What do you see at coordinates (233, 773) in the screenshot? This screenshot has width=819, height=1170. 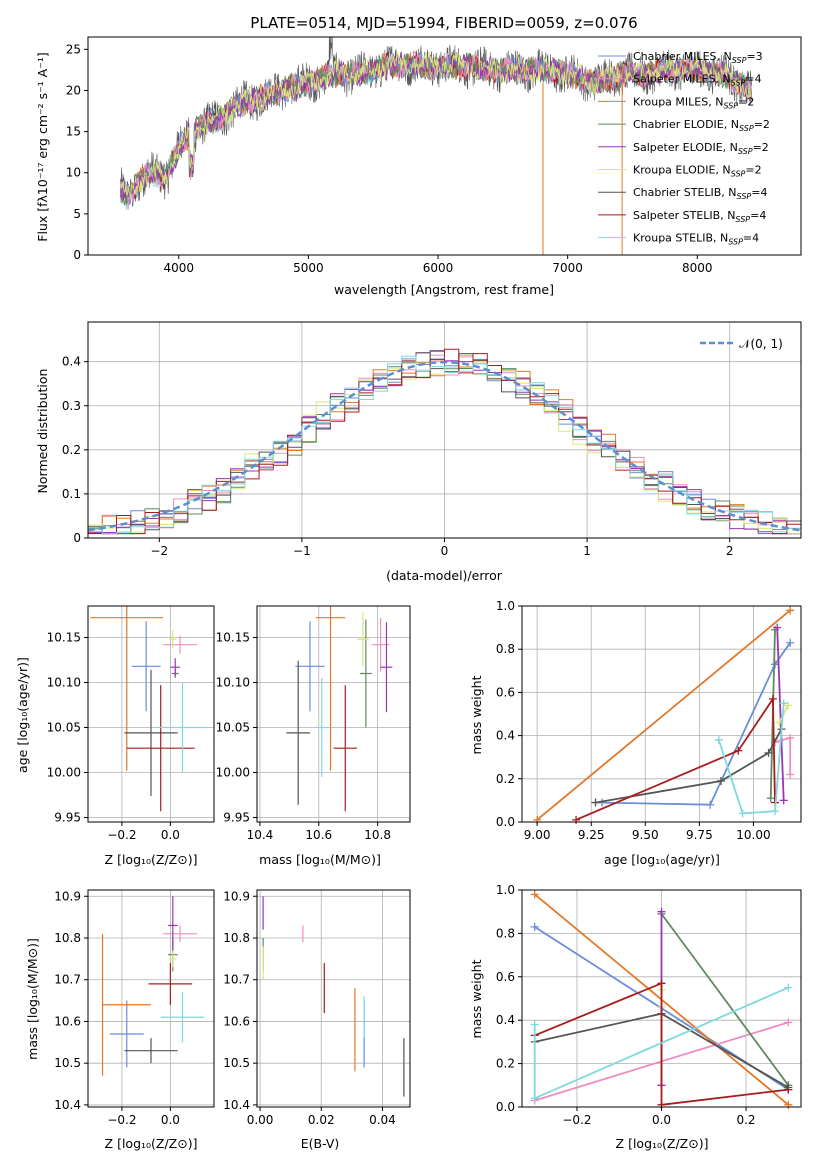 I see `y-tick-label: 10.00` at bounding box center [233, 773].